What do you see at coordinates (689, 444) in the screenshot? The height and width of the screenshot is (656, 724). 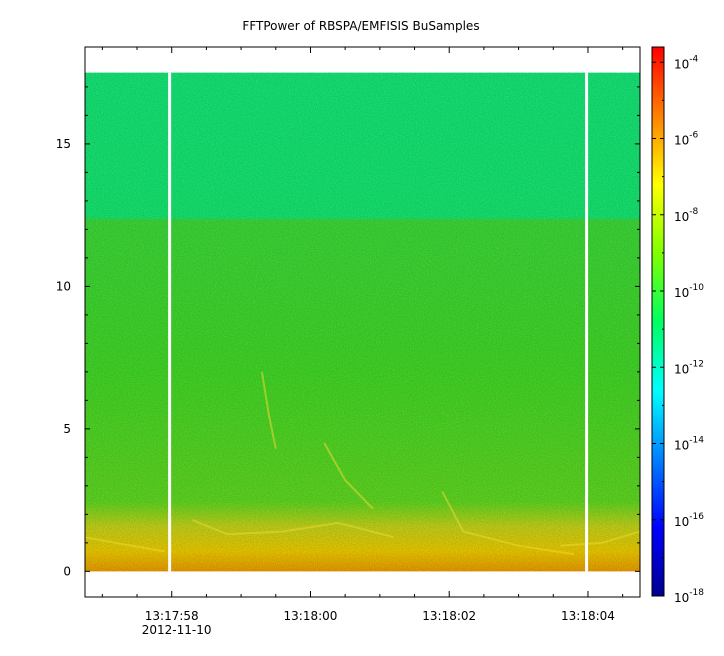 I see `colorbar-tick-label: 10⁻¹⁴` at bounding box center [689, 444].